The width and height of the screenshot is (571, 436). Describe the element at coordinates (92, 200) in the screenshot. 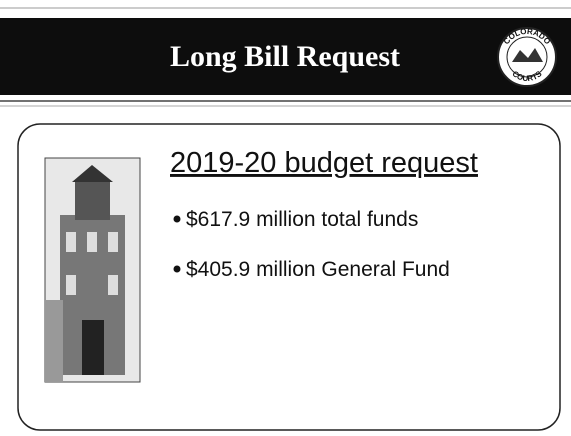

I see `building-tower` at that location.